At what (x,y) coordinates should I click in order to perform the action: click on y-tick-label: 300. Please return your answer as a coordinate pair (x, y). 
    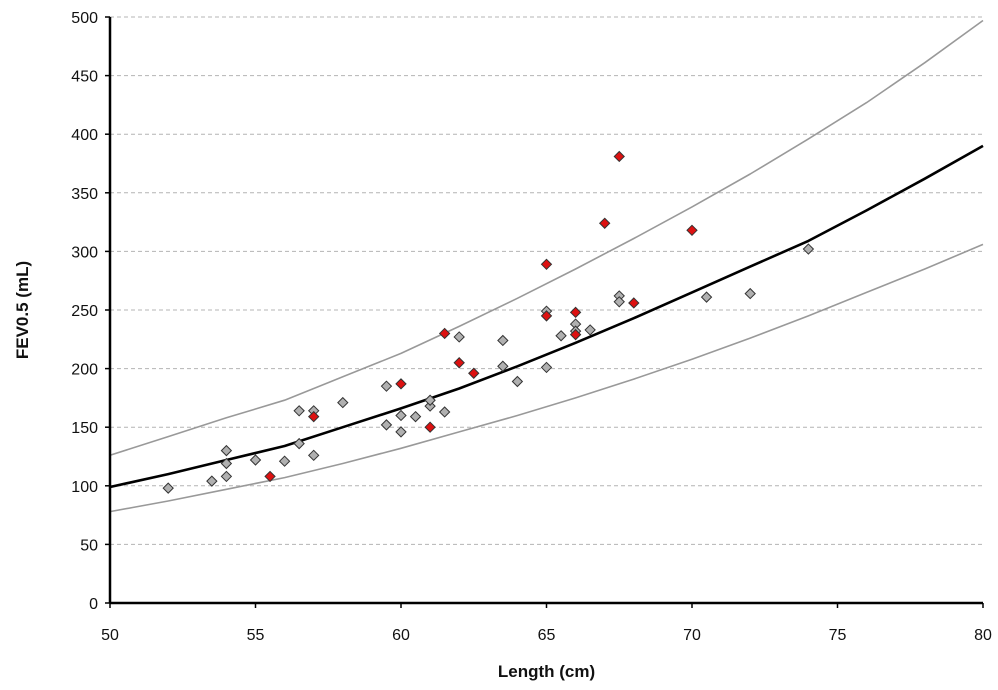
    Looking at the image, I should click on (84, 252).